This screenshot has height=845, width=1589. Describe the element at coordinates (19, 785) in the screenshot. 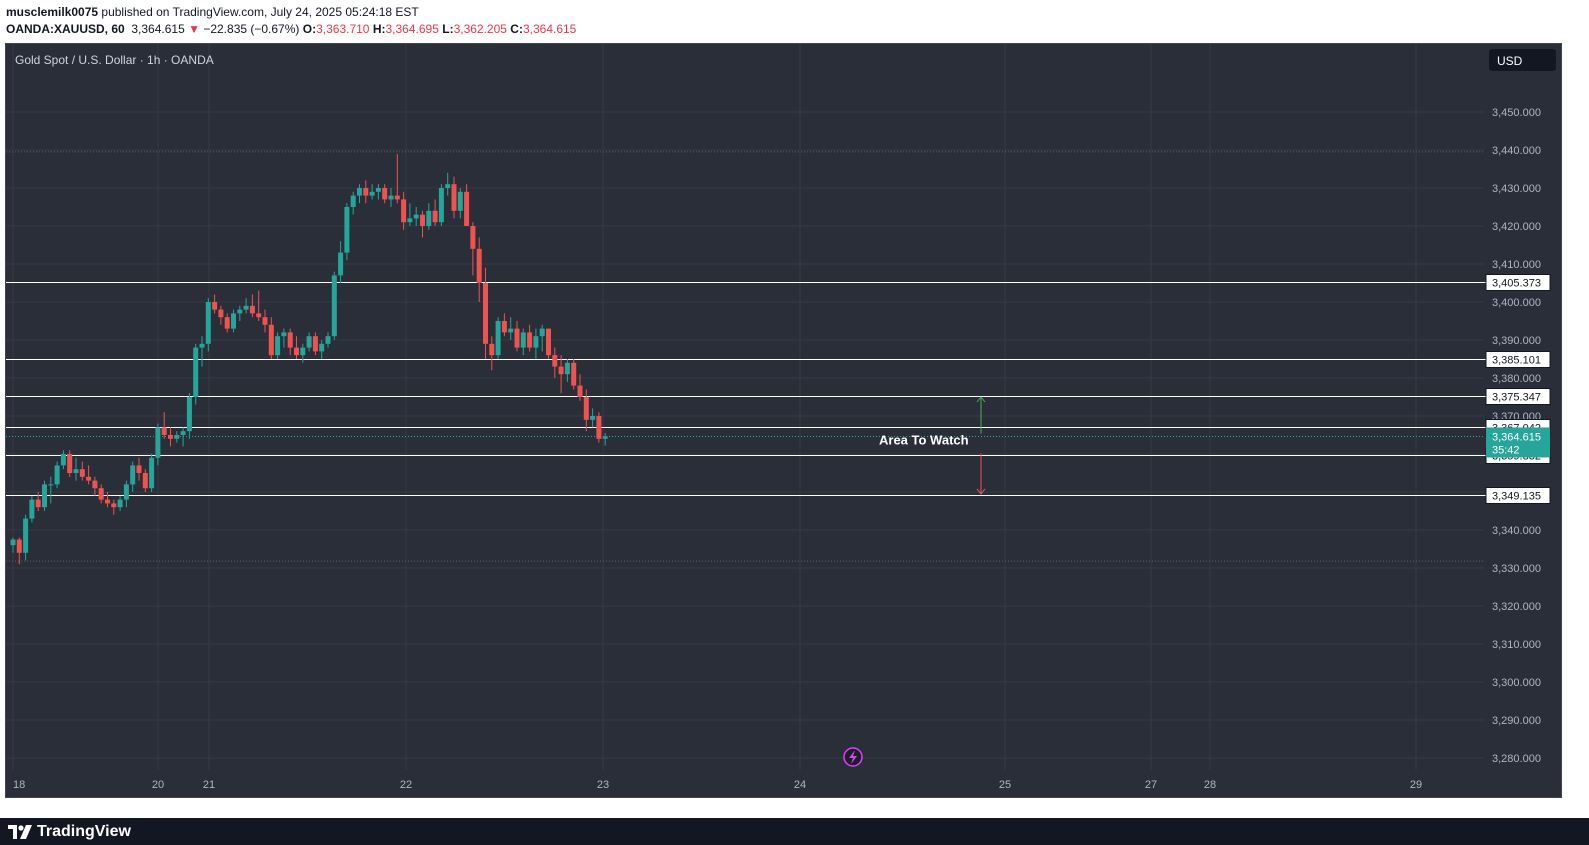

I see `x-tick-label: 18` at that location.